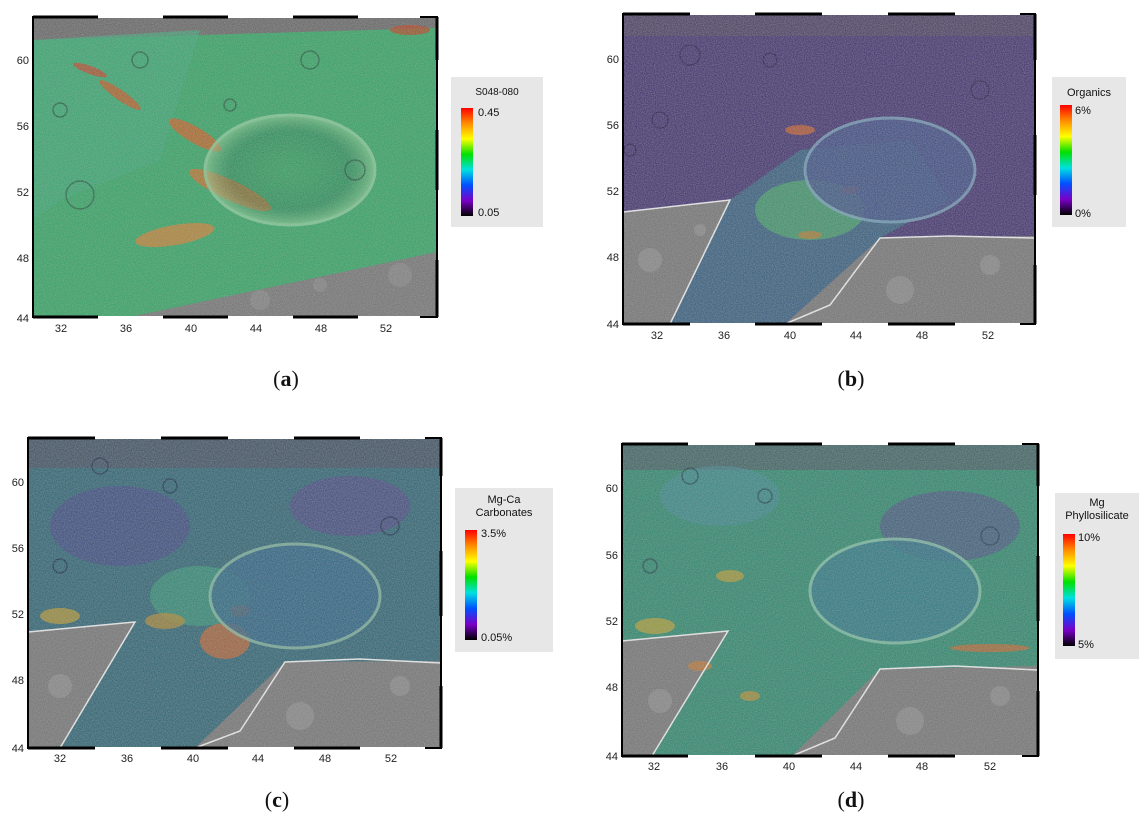 The height and width of the screenshot is (832, 1140). What do you see at coordinates (489, 213) in the screenshot?
I see `legend-min-label: 0.05` at bounding box center [489, 213].